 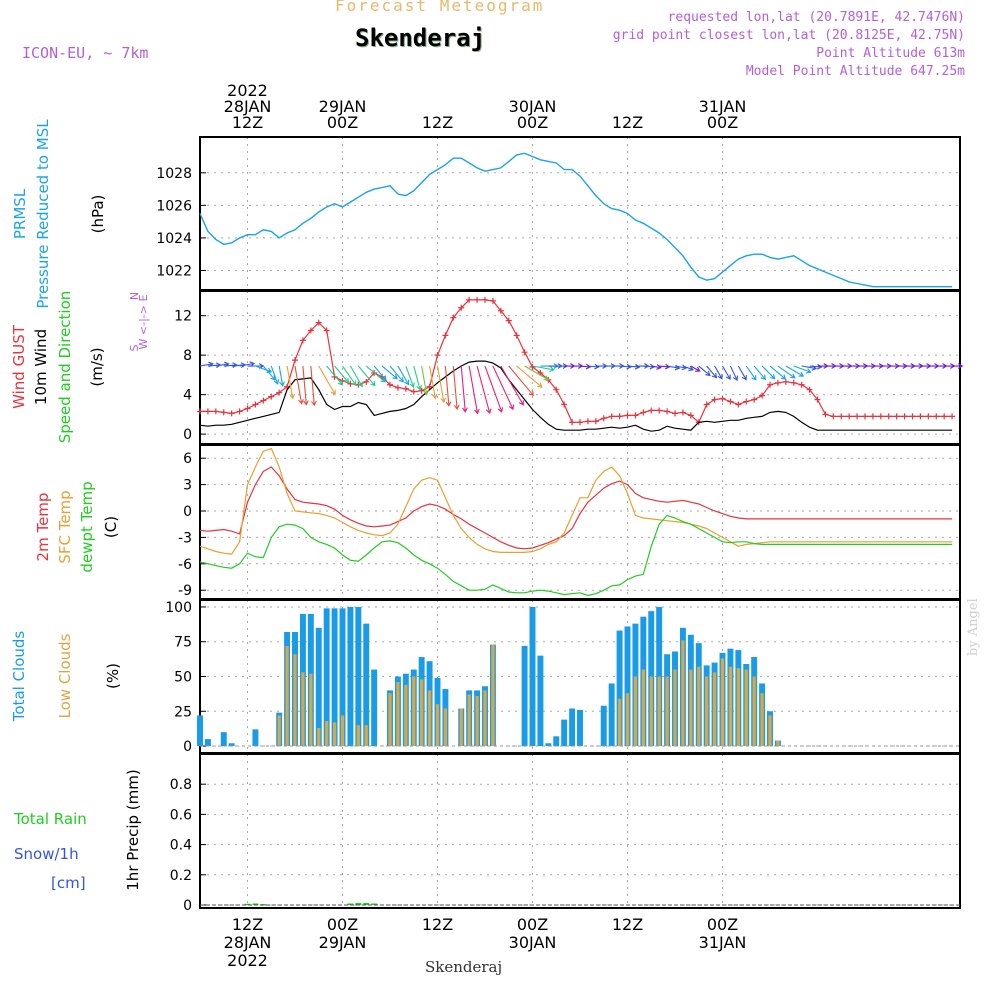 What do you see at coordinates (46, 854) in the screenshot?
I see `snow-label: Snow/1h` at bounding box center [46, 854].